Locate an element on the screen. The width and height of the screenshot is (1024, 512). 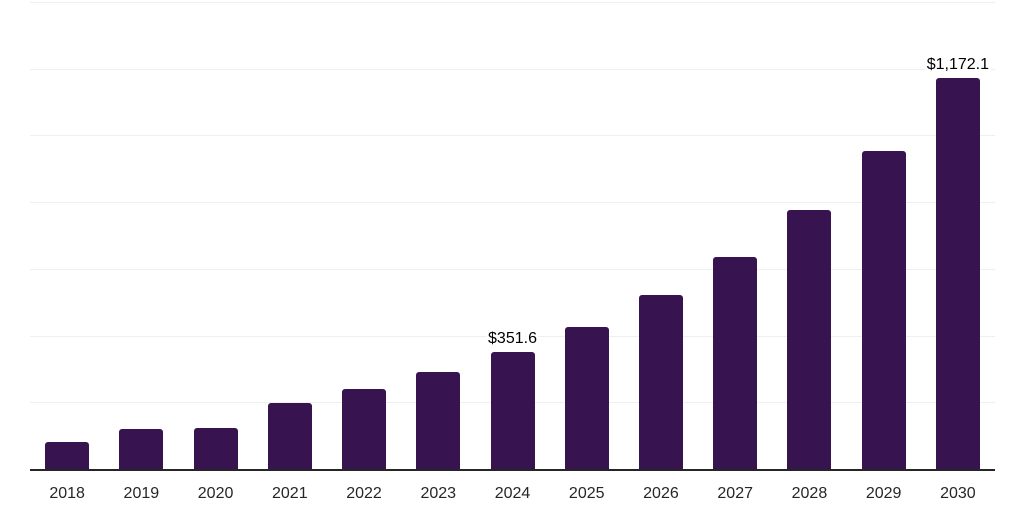
x-tick-2030: 2030 is located at coordinates (958, 493).